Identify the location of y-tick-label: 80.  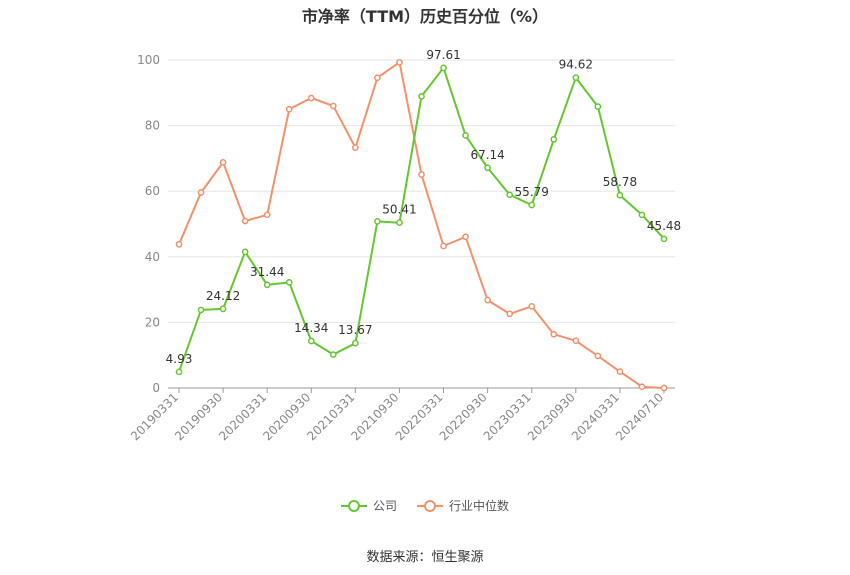
(152, 126).